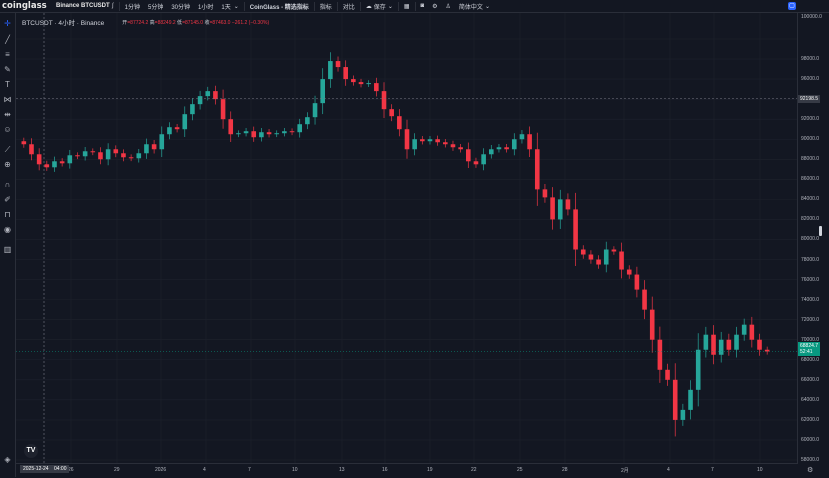 The width and height of the screenshot is (829, 478). Describe the element at coordinates (810, 470) in the screenshot. I see `chart-settings-icon: ⚙` at that location.